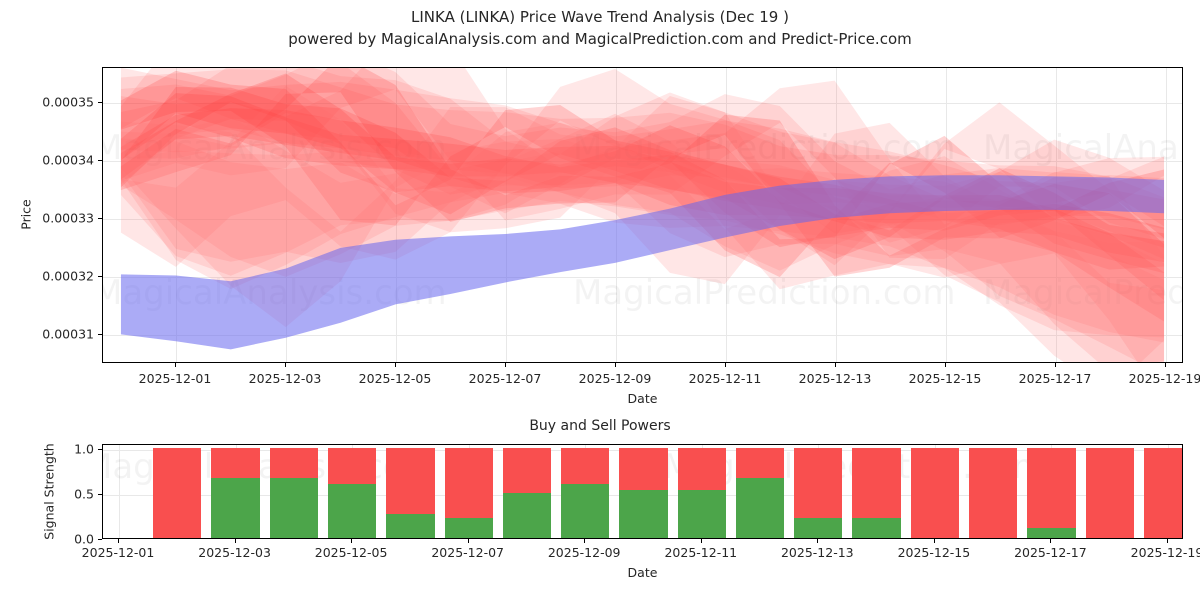  I want to click on bars-ytick-label-1: 0.5, so click(84, 494).